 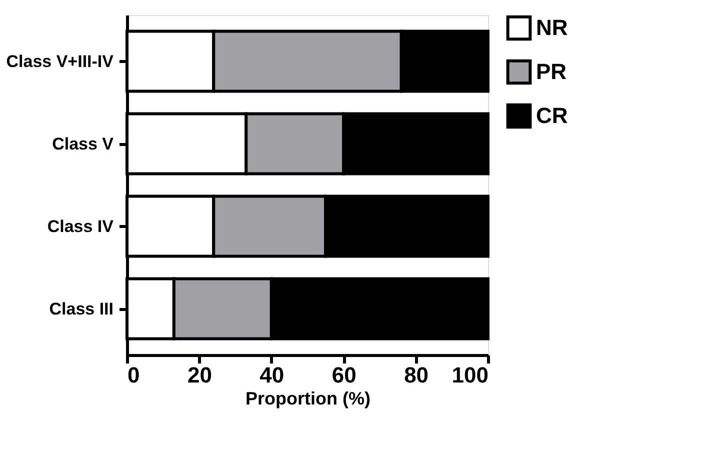 What do you see at coordinates (134, 375) in the screenshot?
I see `x-tick-label: 0` at bounding box center [134, 375].